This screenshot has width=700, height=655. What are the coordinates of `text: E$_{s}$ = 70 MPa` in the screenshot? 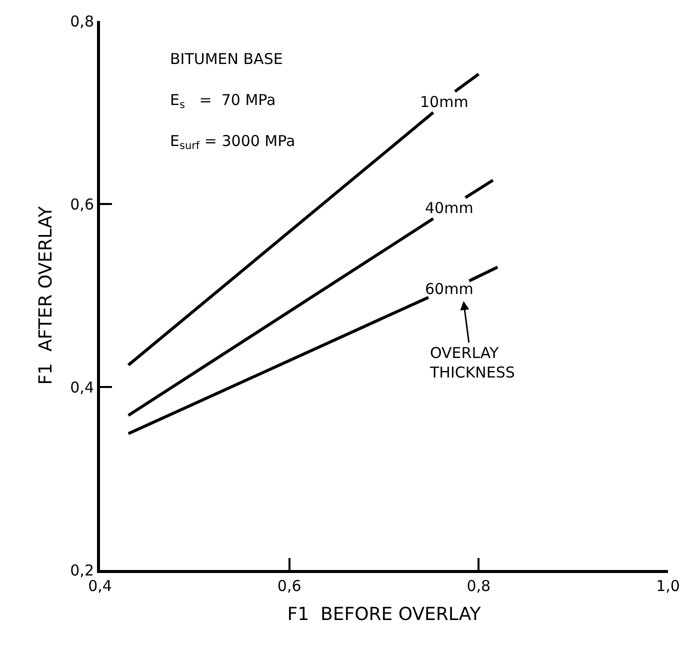 It's located at (223, 101).